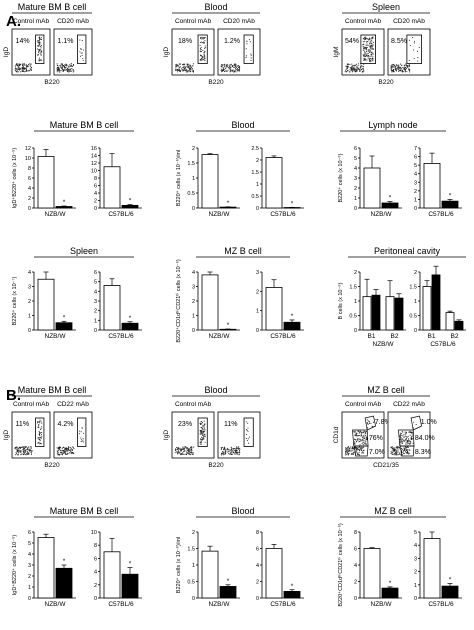 The image size is (474, 630). What do you see at coordinates (228, 325) in the screenshot?
I see `significance-star: *` at bounding box center [228, 325].